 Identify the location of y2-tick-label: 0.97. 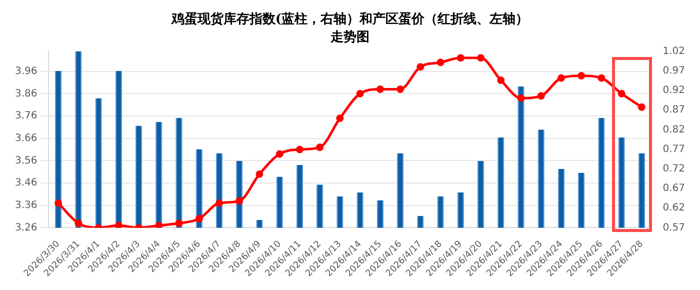
(673, 70).